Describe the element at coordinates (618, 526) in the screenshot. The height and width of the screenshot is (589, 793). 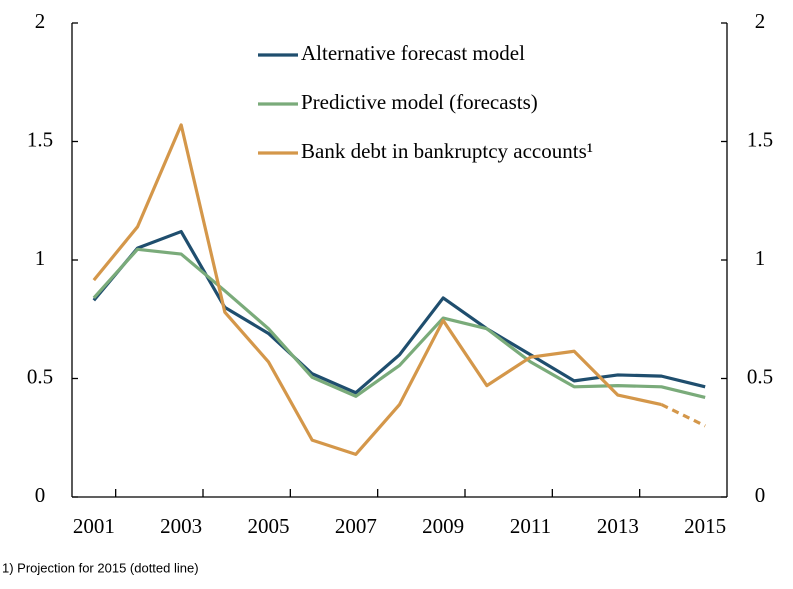
I see `x-tick-label: 2013` at that location.